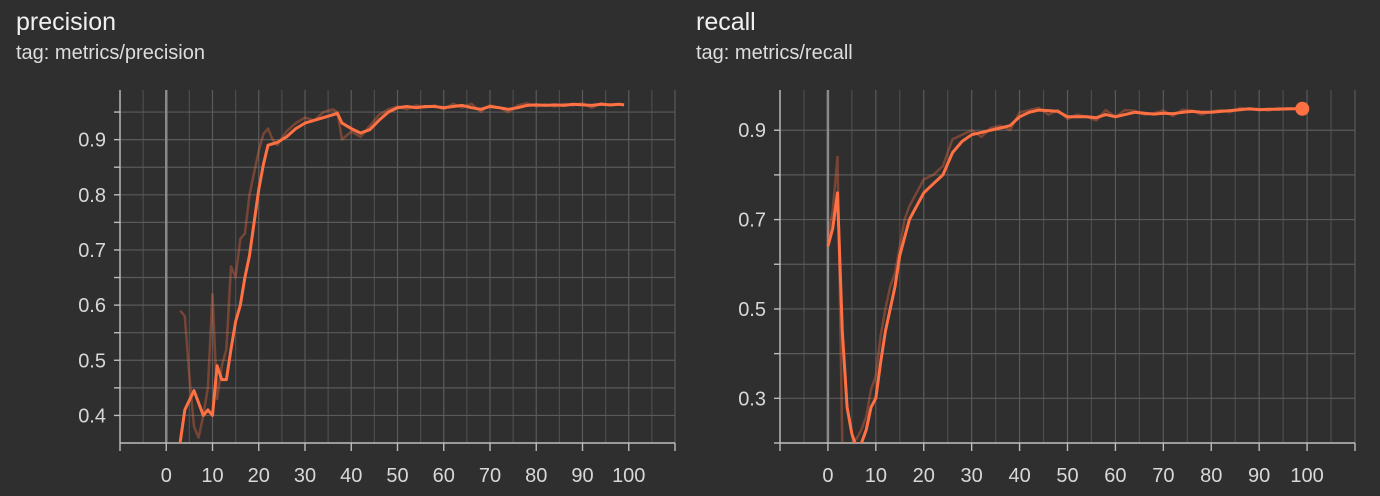  I want to click on y-tick-label: 0.8, so click(92, 196).